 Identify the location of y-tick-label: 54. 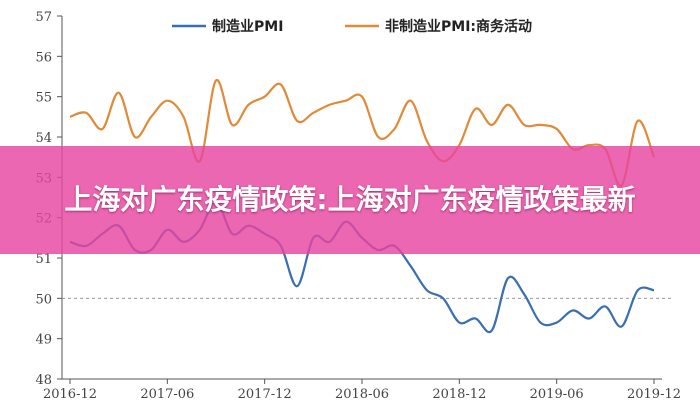
(43, 138).